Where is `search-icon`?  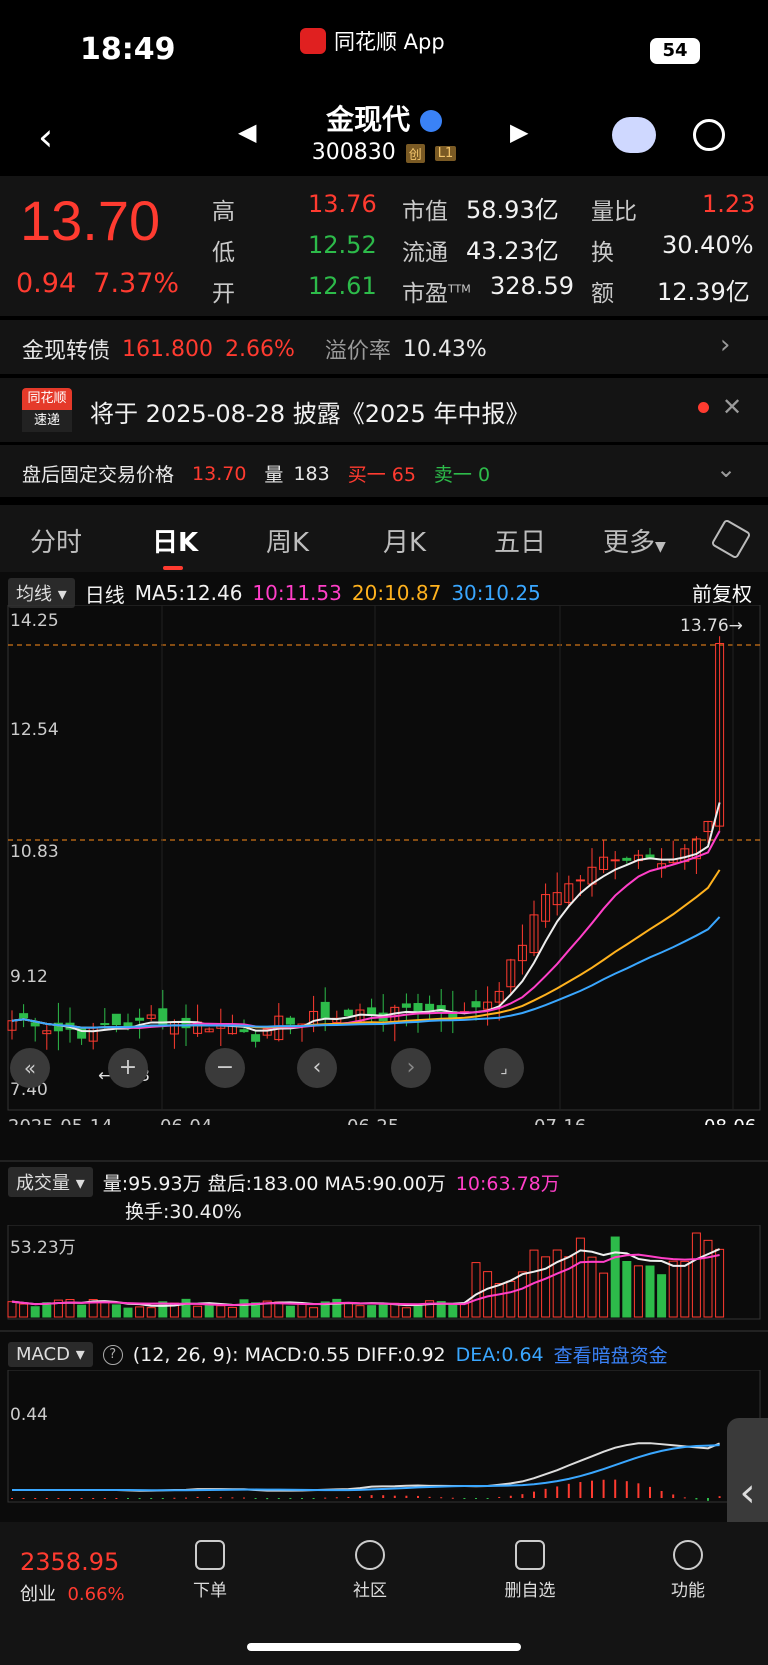 search-icon is located at coordinates (709, 135).